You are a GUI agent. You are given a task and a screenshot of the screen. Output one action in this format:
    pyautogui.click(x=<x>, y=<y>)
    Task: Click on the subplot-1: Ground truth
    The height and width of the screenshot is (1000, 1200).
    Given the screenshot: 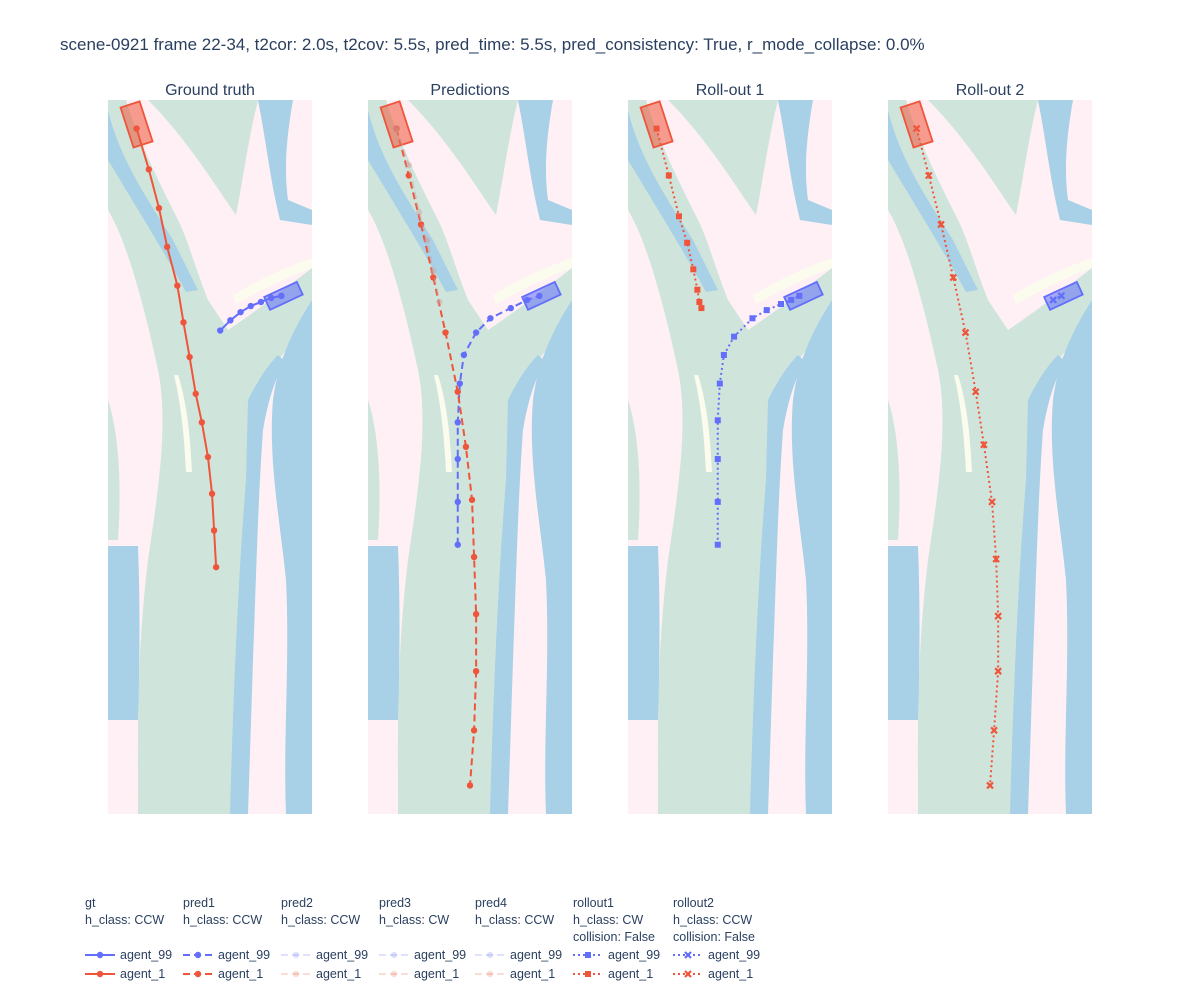 What is the action you would take?
    pyautogui.click(x=210, y=448)
    